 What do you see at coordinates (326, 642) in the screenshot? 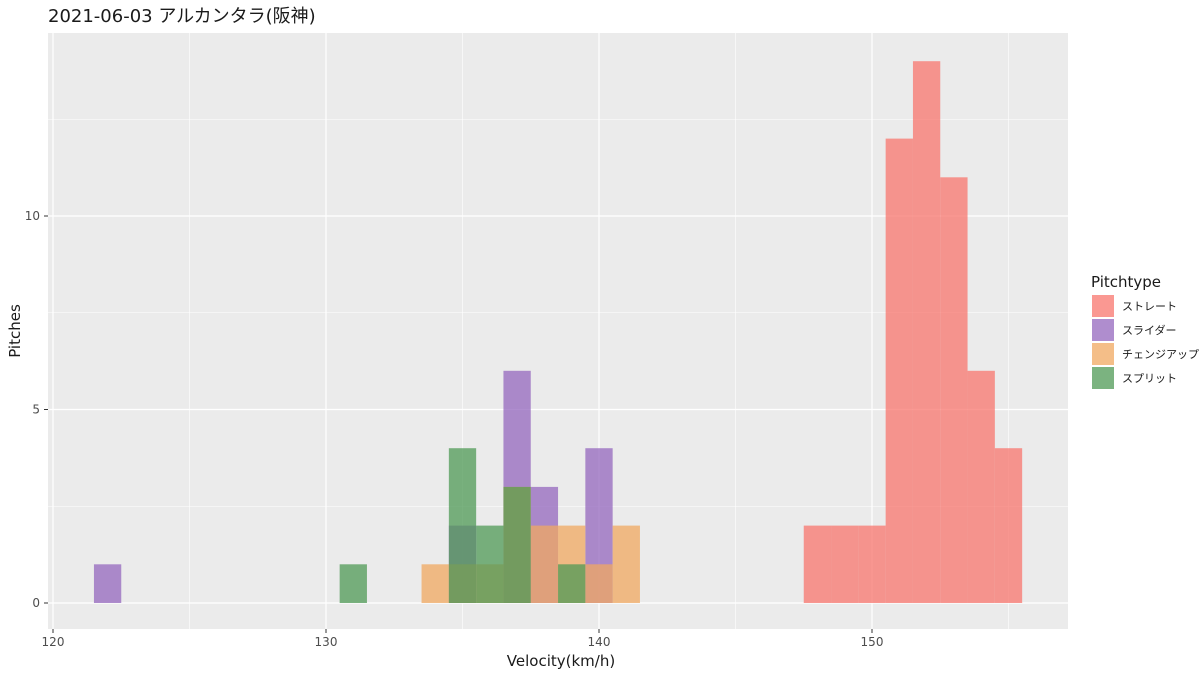
I see `x-tick-label: 130` at bounding box center [326, 642].